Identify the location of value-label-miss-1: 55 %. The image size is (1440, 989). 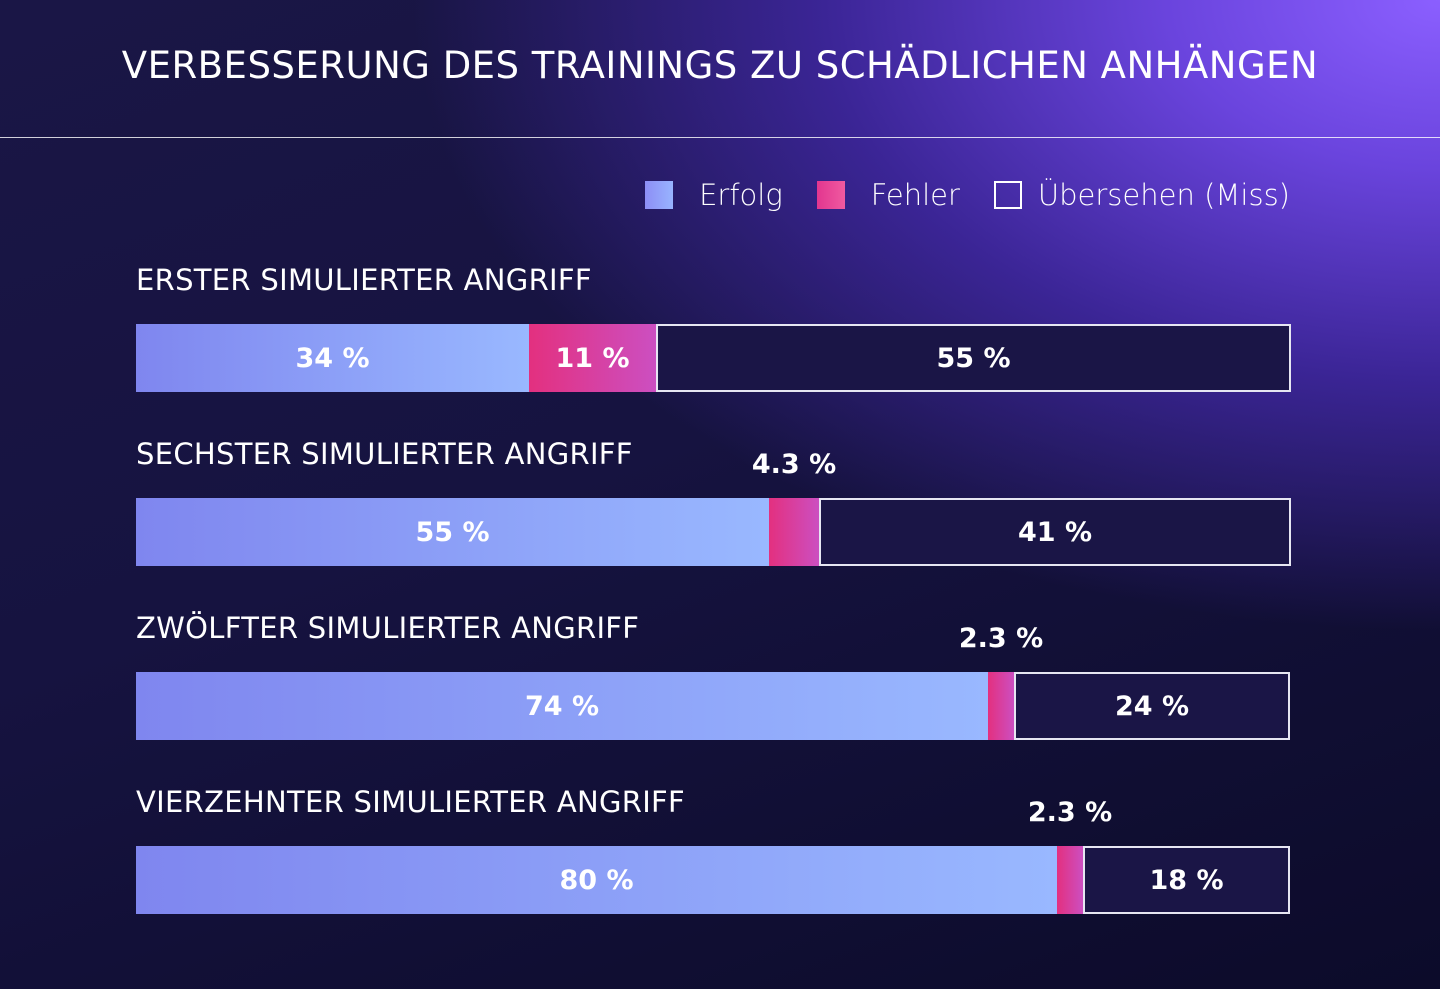
(973, 358).